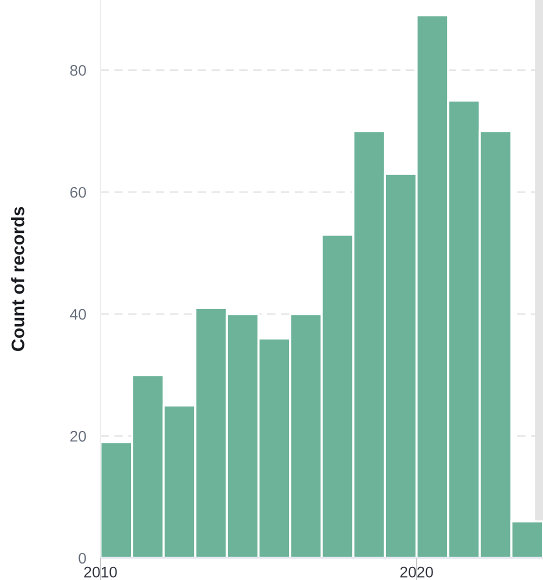  Describe the element at coordinates (82, 558) in the screenshot. I see `y-tick-label: 0` at that location.